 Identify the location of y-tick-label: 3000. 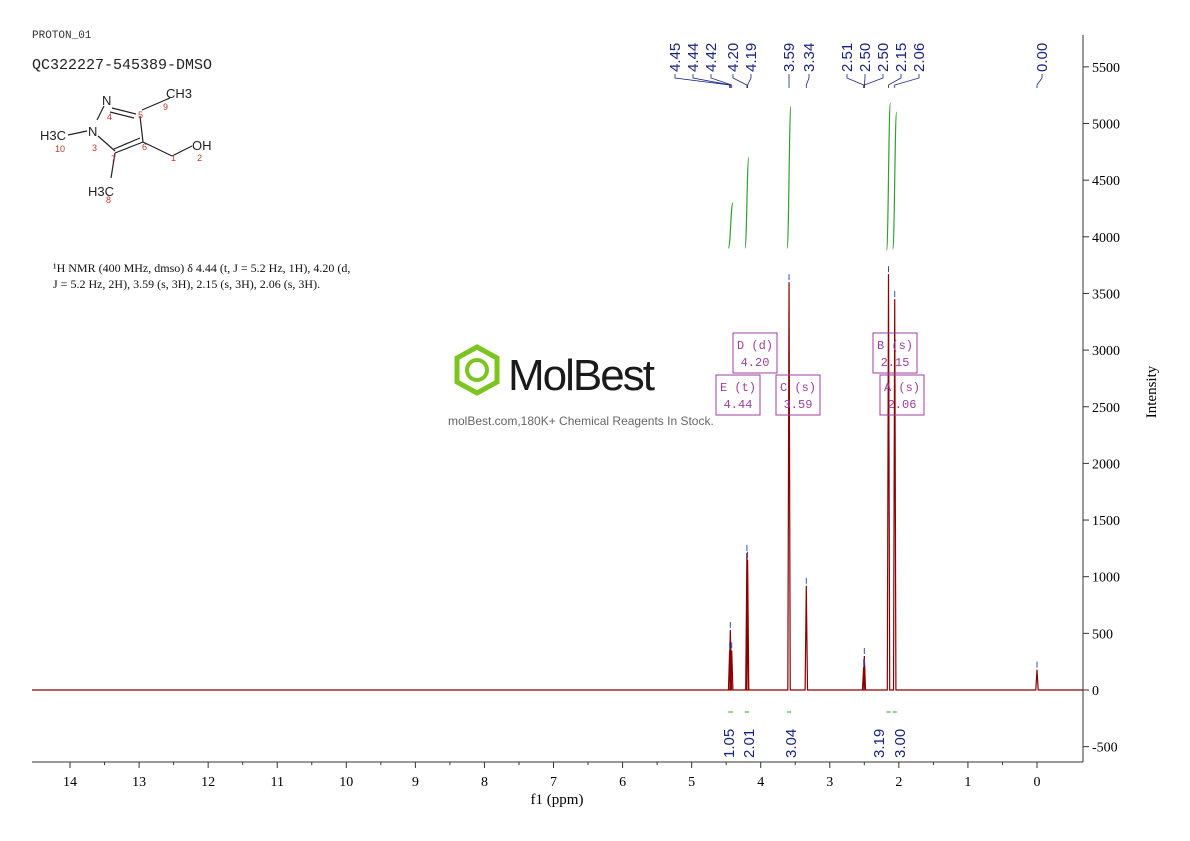
(1106, 351).